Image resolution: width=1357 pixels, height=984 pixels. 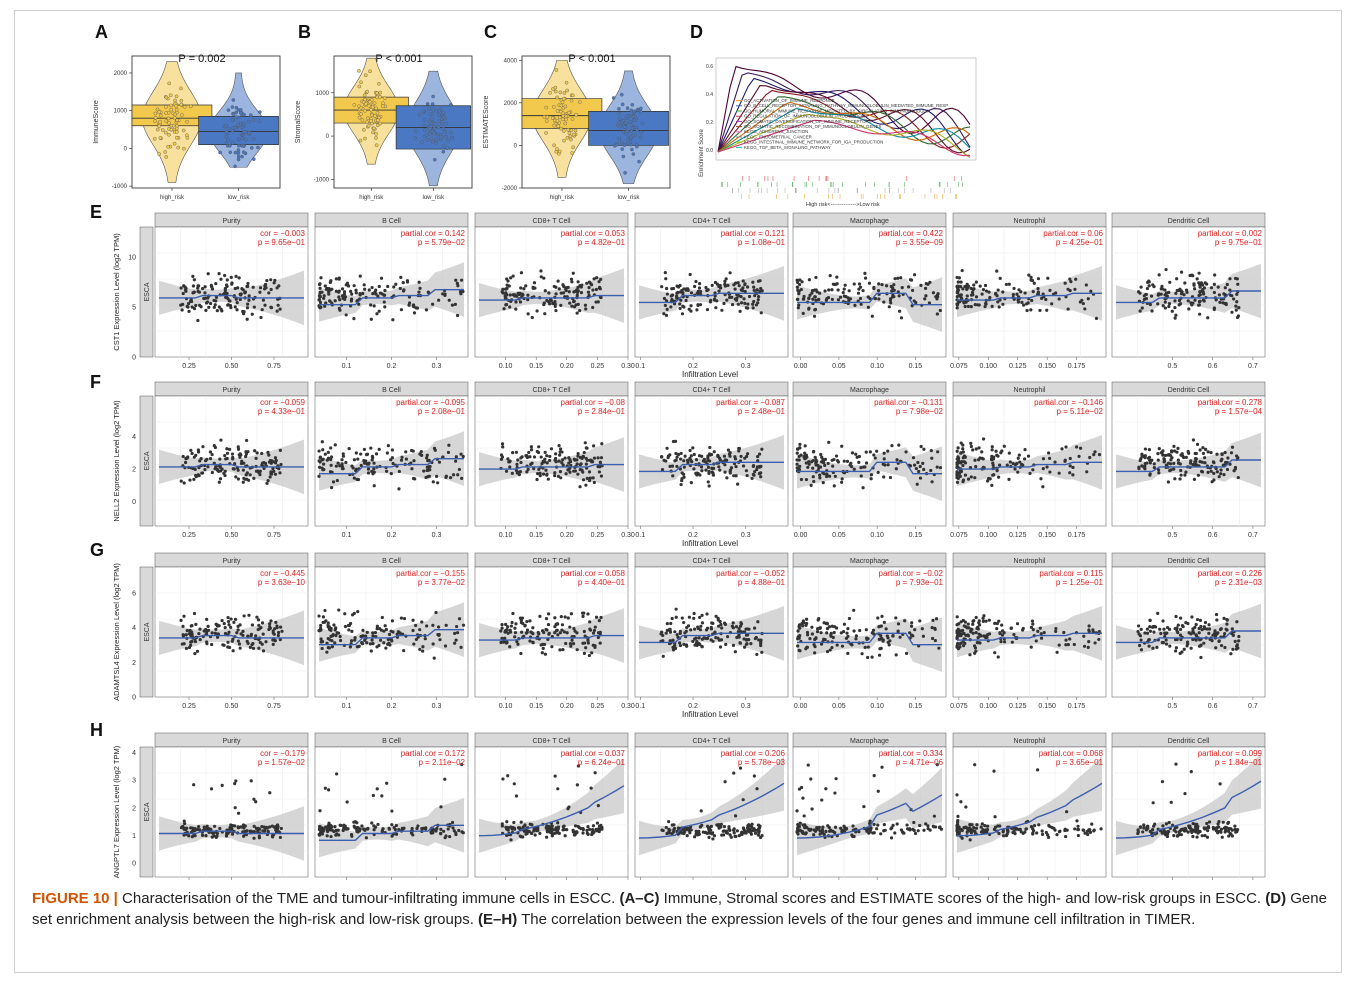 What do you see at coordinates (602, 762) in the screenshot?
I see `p-value-label: p = 6.24e−01` at bounding box center [602, 762].